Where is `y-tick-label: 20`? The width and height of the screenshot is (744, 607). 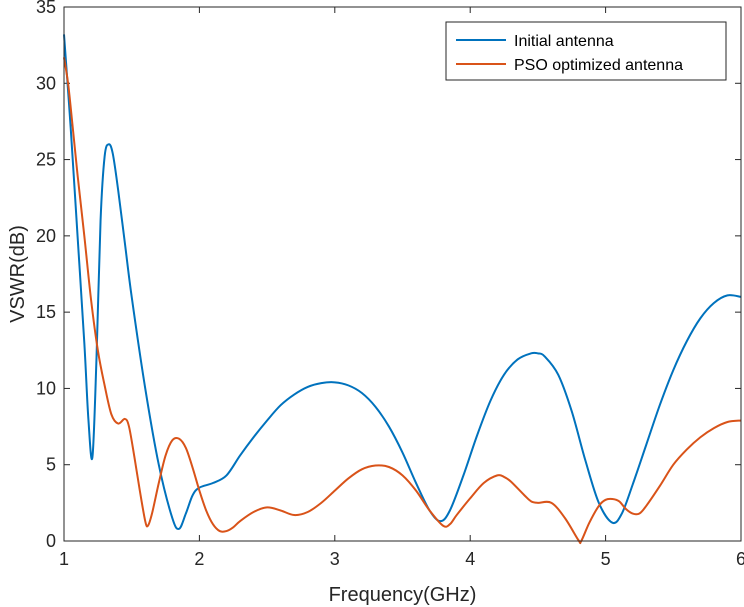 y-tick-label: 20 is located at coordinates (46, 236).